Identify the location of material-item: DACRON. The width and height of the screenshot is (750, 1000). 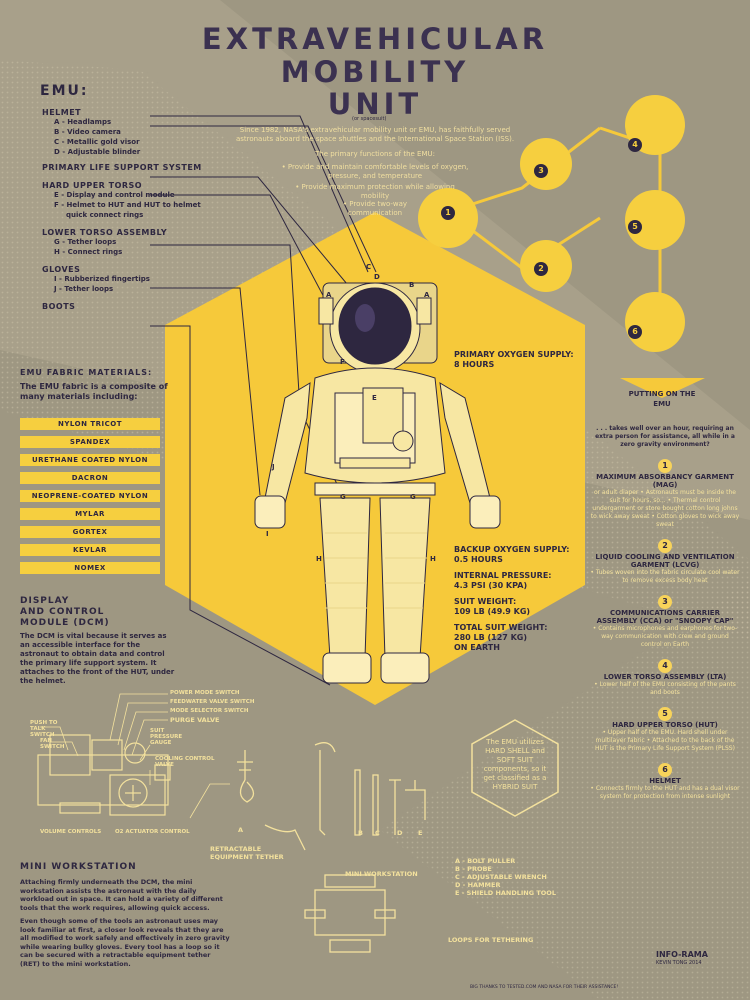
(90, 478).